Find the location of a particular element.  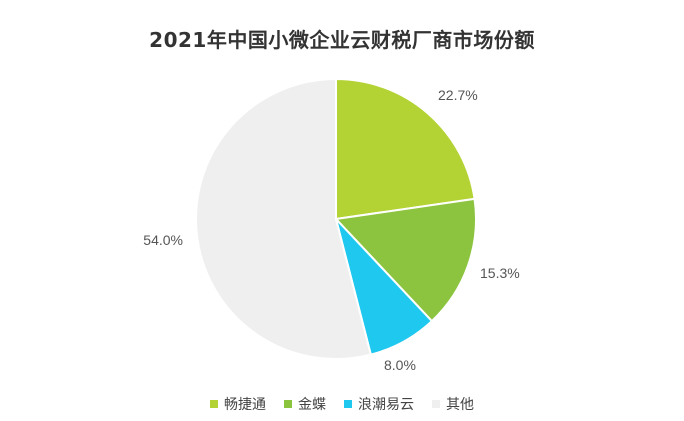

legend-item: 其他 is located at coordinates (453, 404).